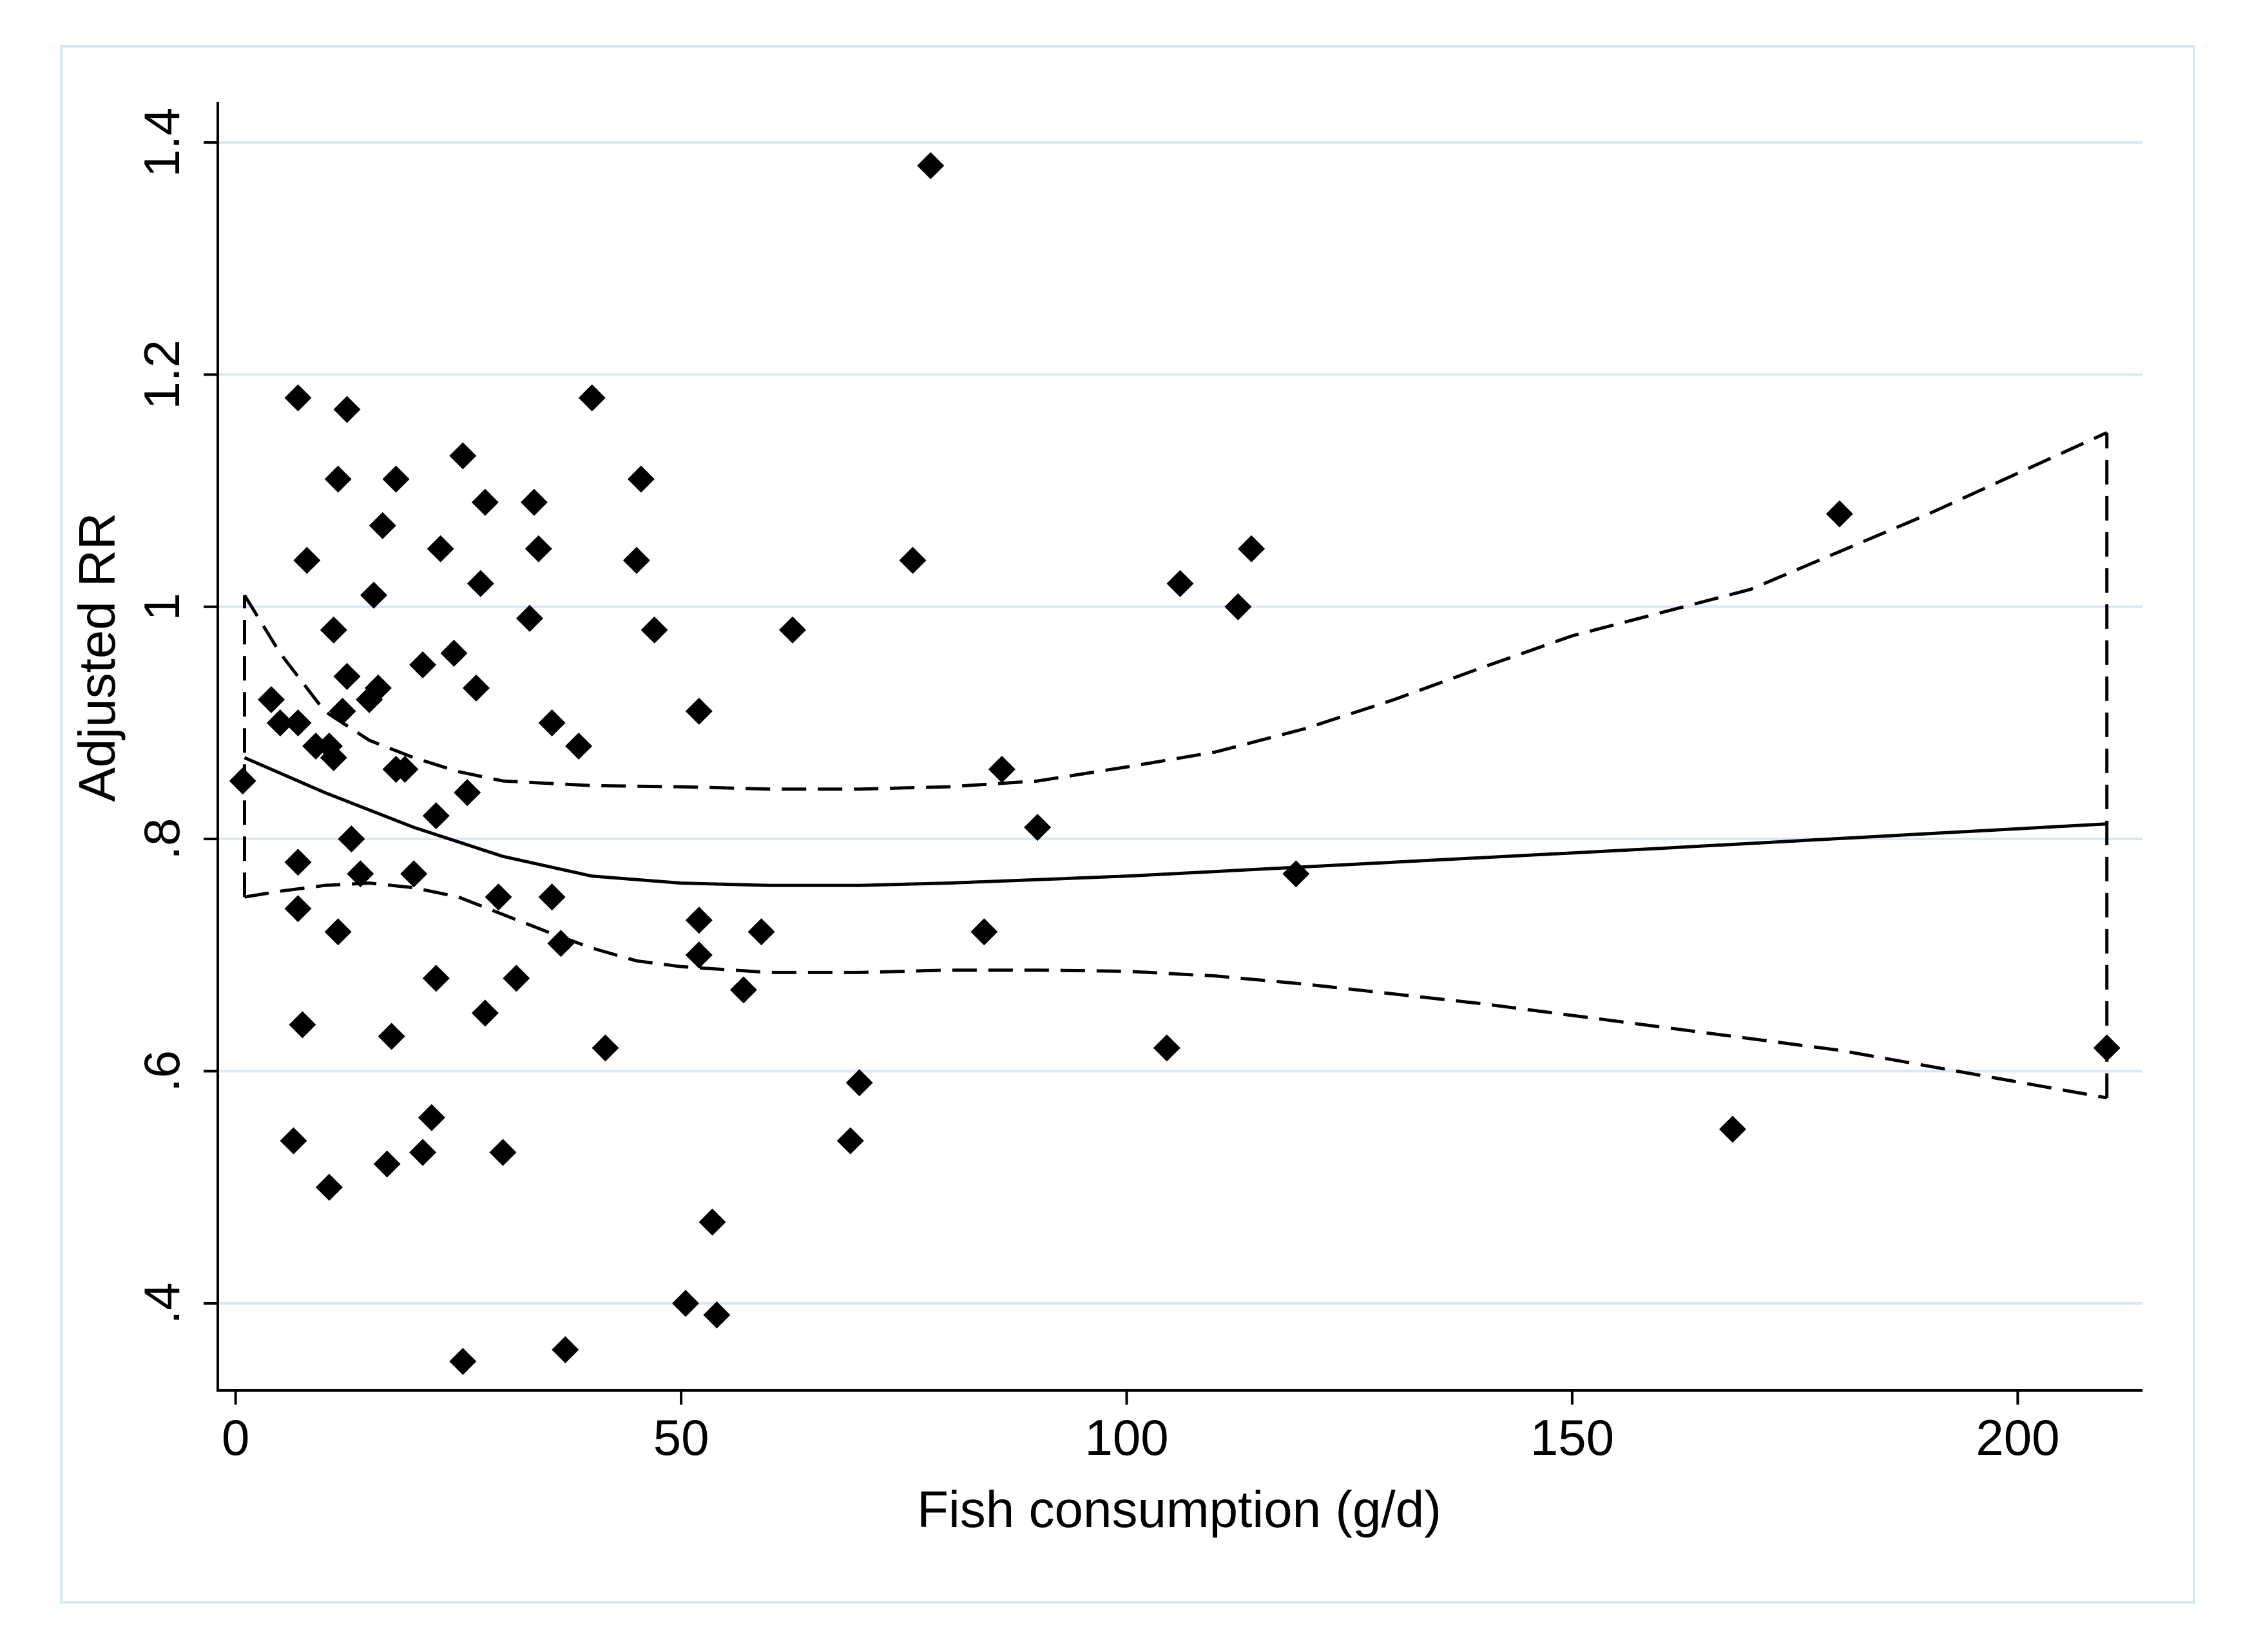 The image size is (2243, 1652). I want to click on y-tick-label-0: .4, so click(161, 1303).